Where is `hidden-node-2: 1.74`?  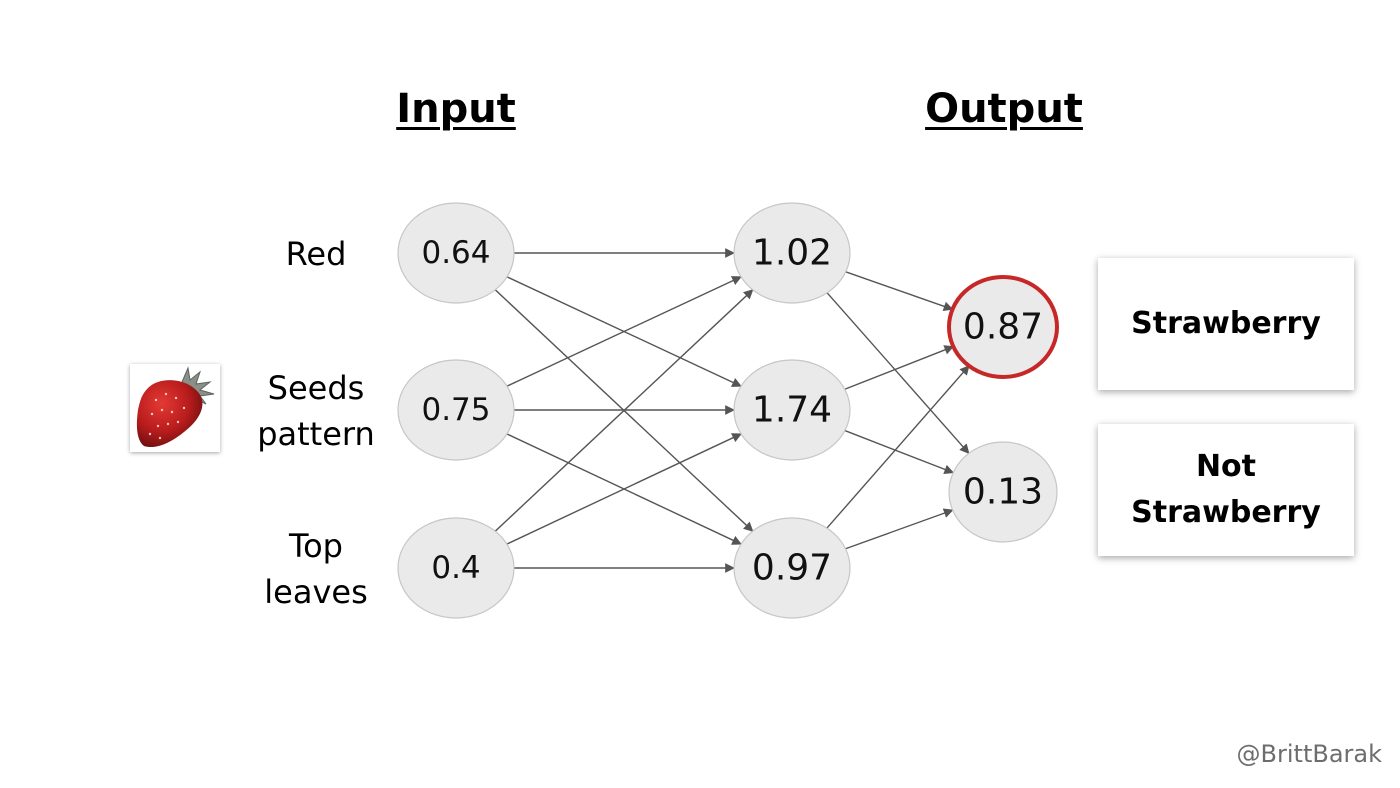
hidden-node-2: 1.74 is located at coordinates (792, 410).